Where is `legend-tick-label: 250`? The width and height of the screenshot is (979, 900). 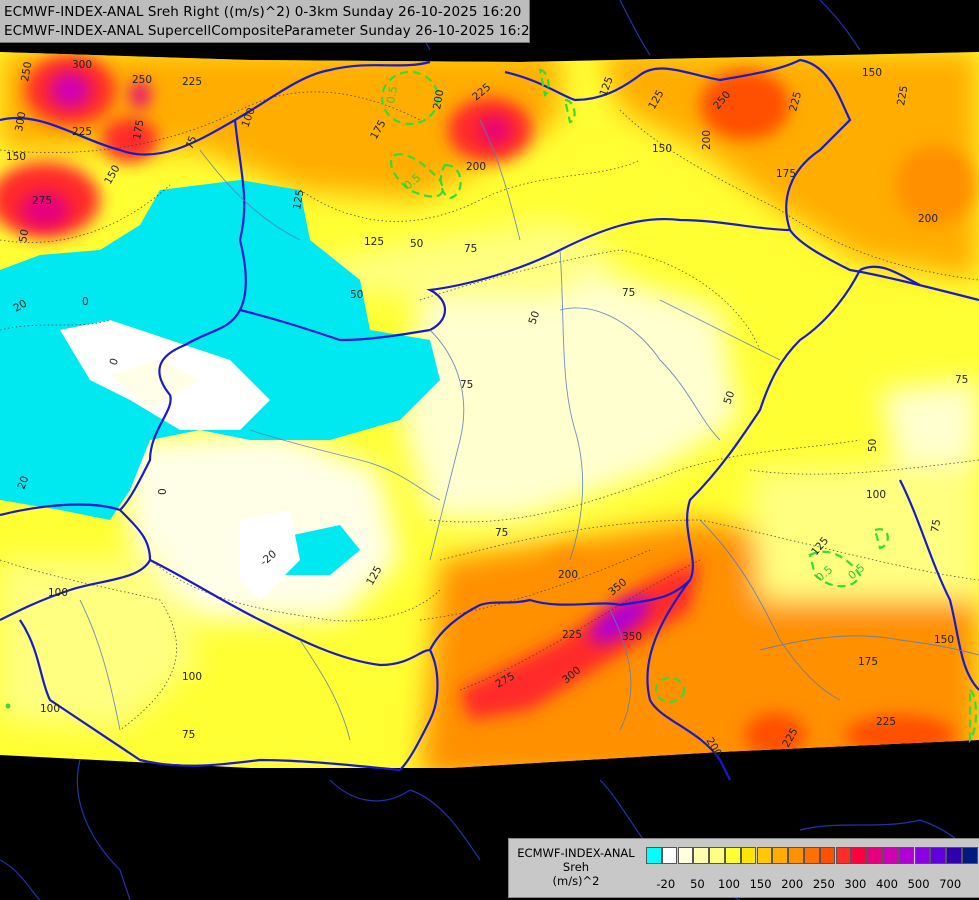
legend-tick-label: 250 is located at coordinates (823, 884).